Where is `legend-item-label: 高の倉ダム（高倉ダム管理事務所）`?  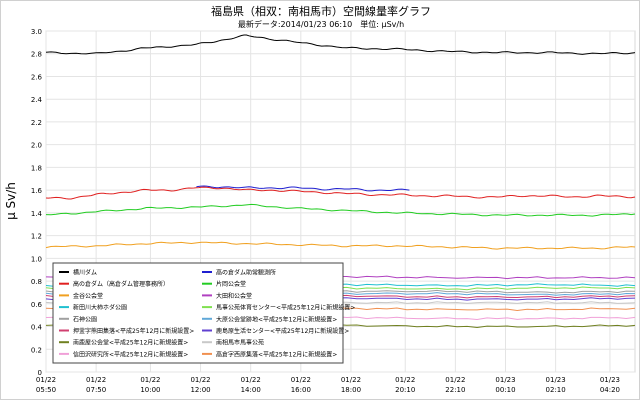 legend-item-label: 高の倉ダム（高倉ダム管理事務所） is located at coordinates (121, 284).